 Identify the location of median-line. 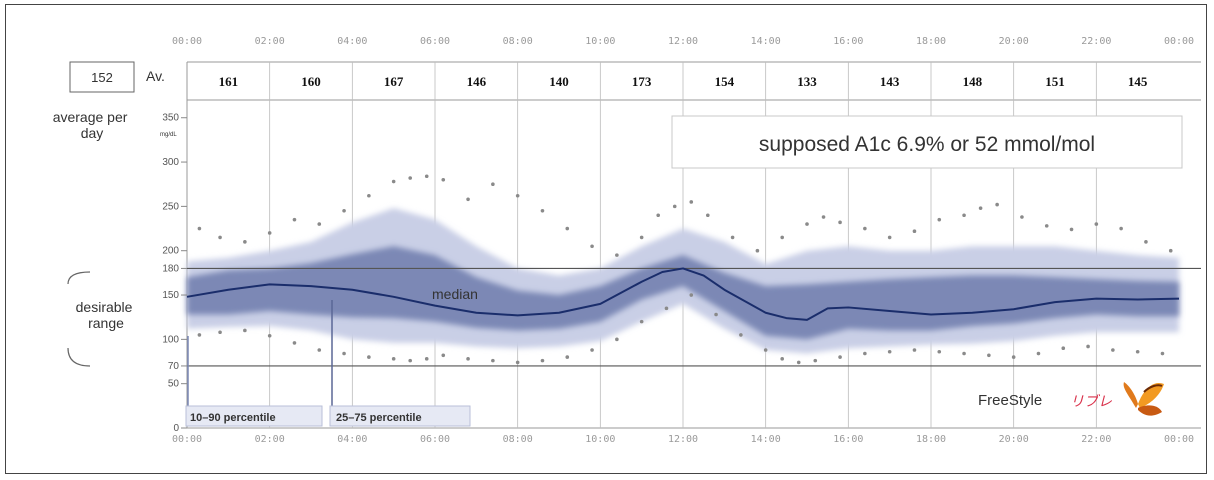
(683, 294).